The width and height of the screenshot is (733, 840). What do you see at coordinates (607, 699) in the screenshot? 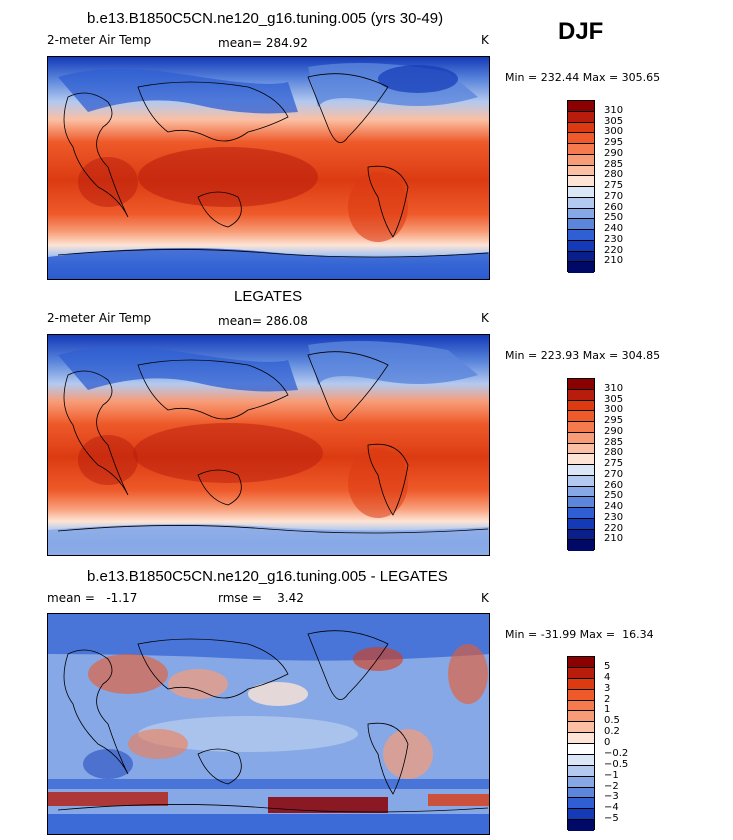
I see `colorbar-tick-label: 2` at bounding box center [607, 699].